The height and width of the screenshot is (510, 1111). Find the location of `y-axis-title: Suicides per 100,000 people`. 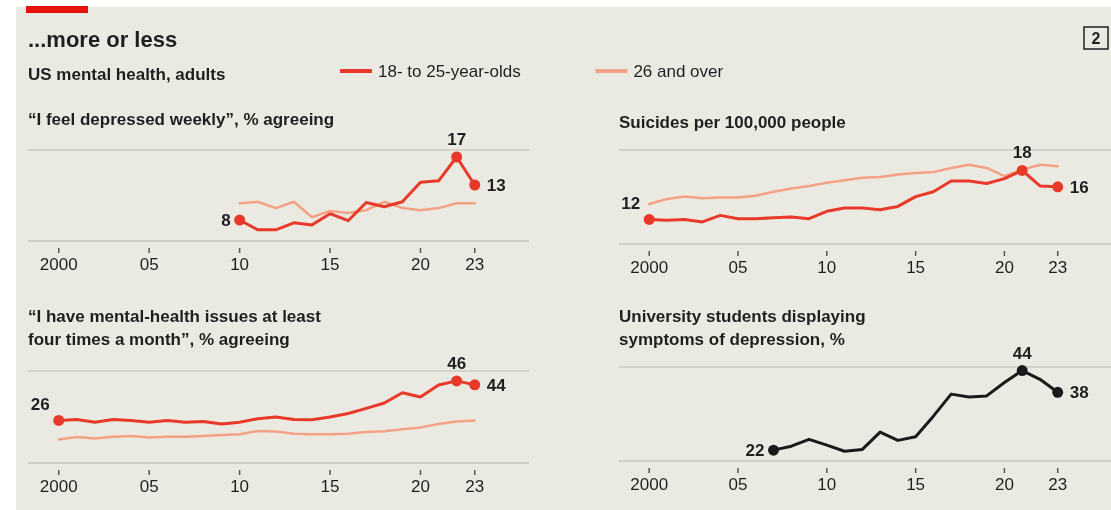

y-axis-title: Suicides per 100,000 people is located at coordinates (732, 122).